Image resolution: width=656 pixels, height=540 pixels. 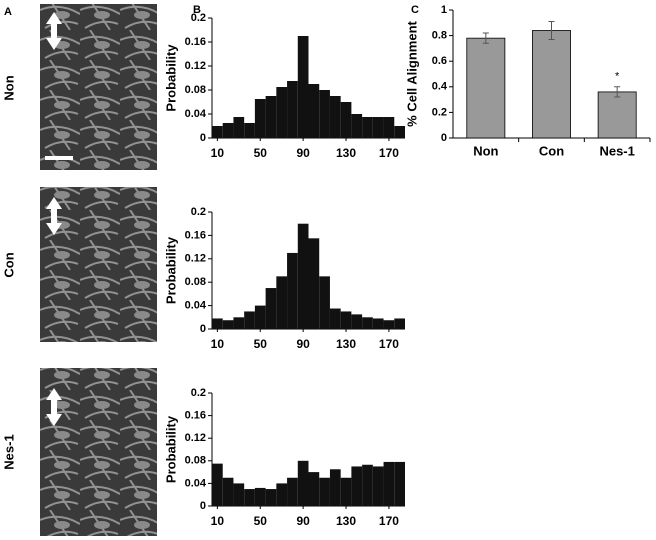 What do you see at coordinates (8, 264) in the screenshot?
I see `row-label: Con` at bounding box center [8, 264].